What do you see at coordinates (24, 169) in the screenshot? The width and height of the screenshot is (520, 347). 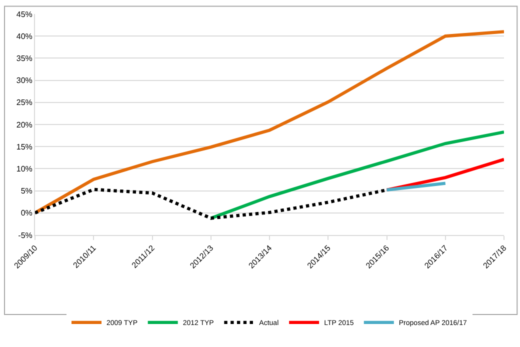 I see `y-tick-label: 10%` at bounding box center [24, 169].